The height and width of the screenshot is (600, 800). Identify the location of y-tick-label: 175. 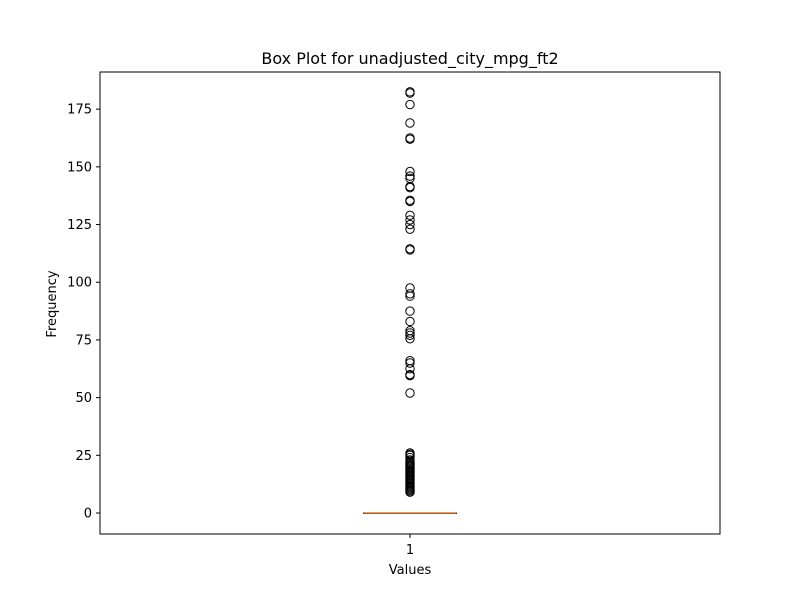
(79, 110).